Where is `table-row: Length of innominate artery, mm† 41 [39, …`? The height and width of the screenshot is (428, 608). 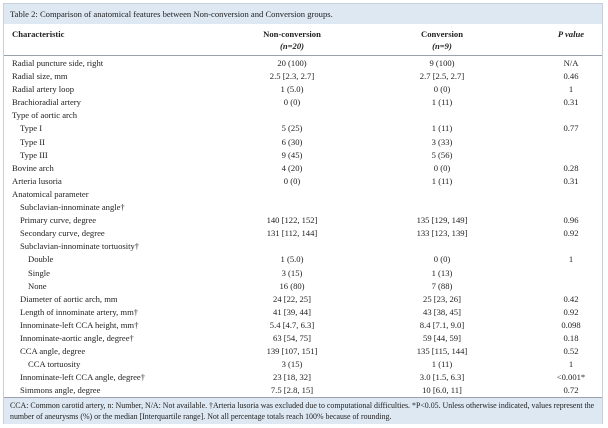 table-row: Length of innominate artery, mm† 41 [39, … is located at coordinates (303, 312).